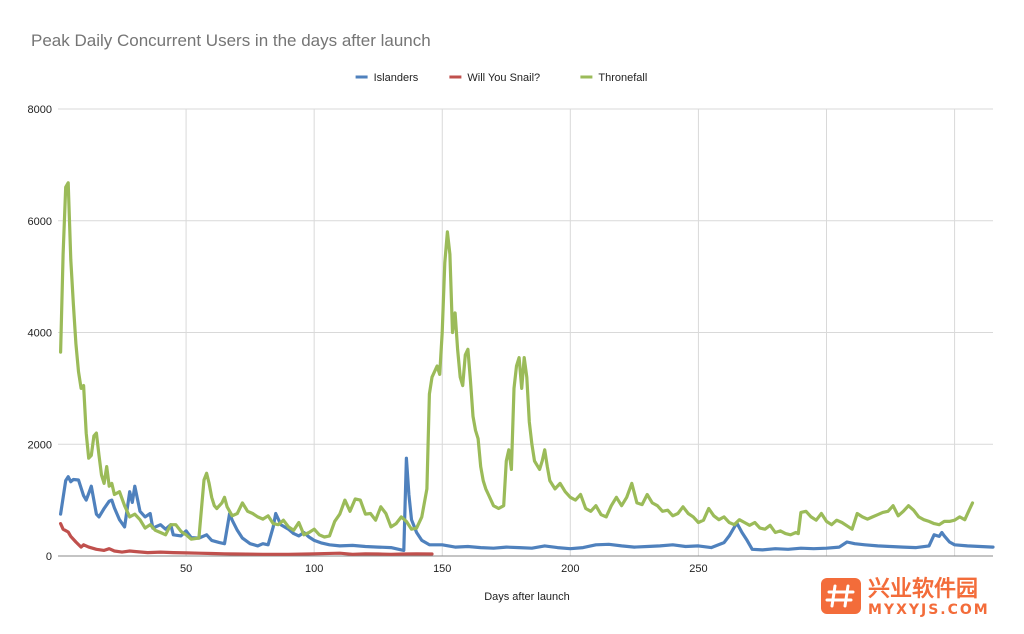 This screenshot has width=1024, height=634. I want to click on legend: Islanders Will You Snail? Thronefall, so click(501, 78).